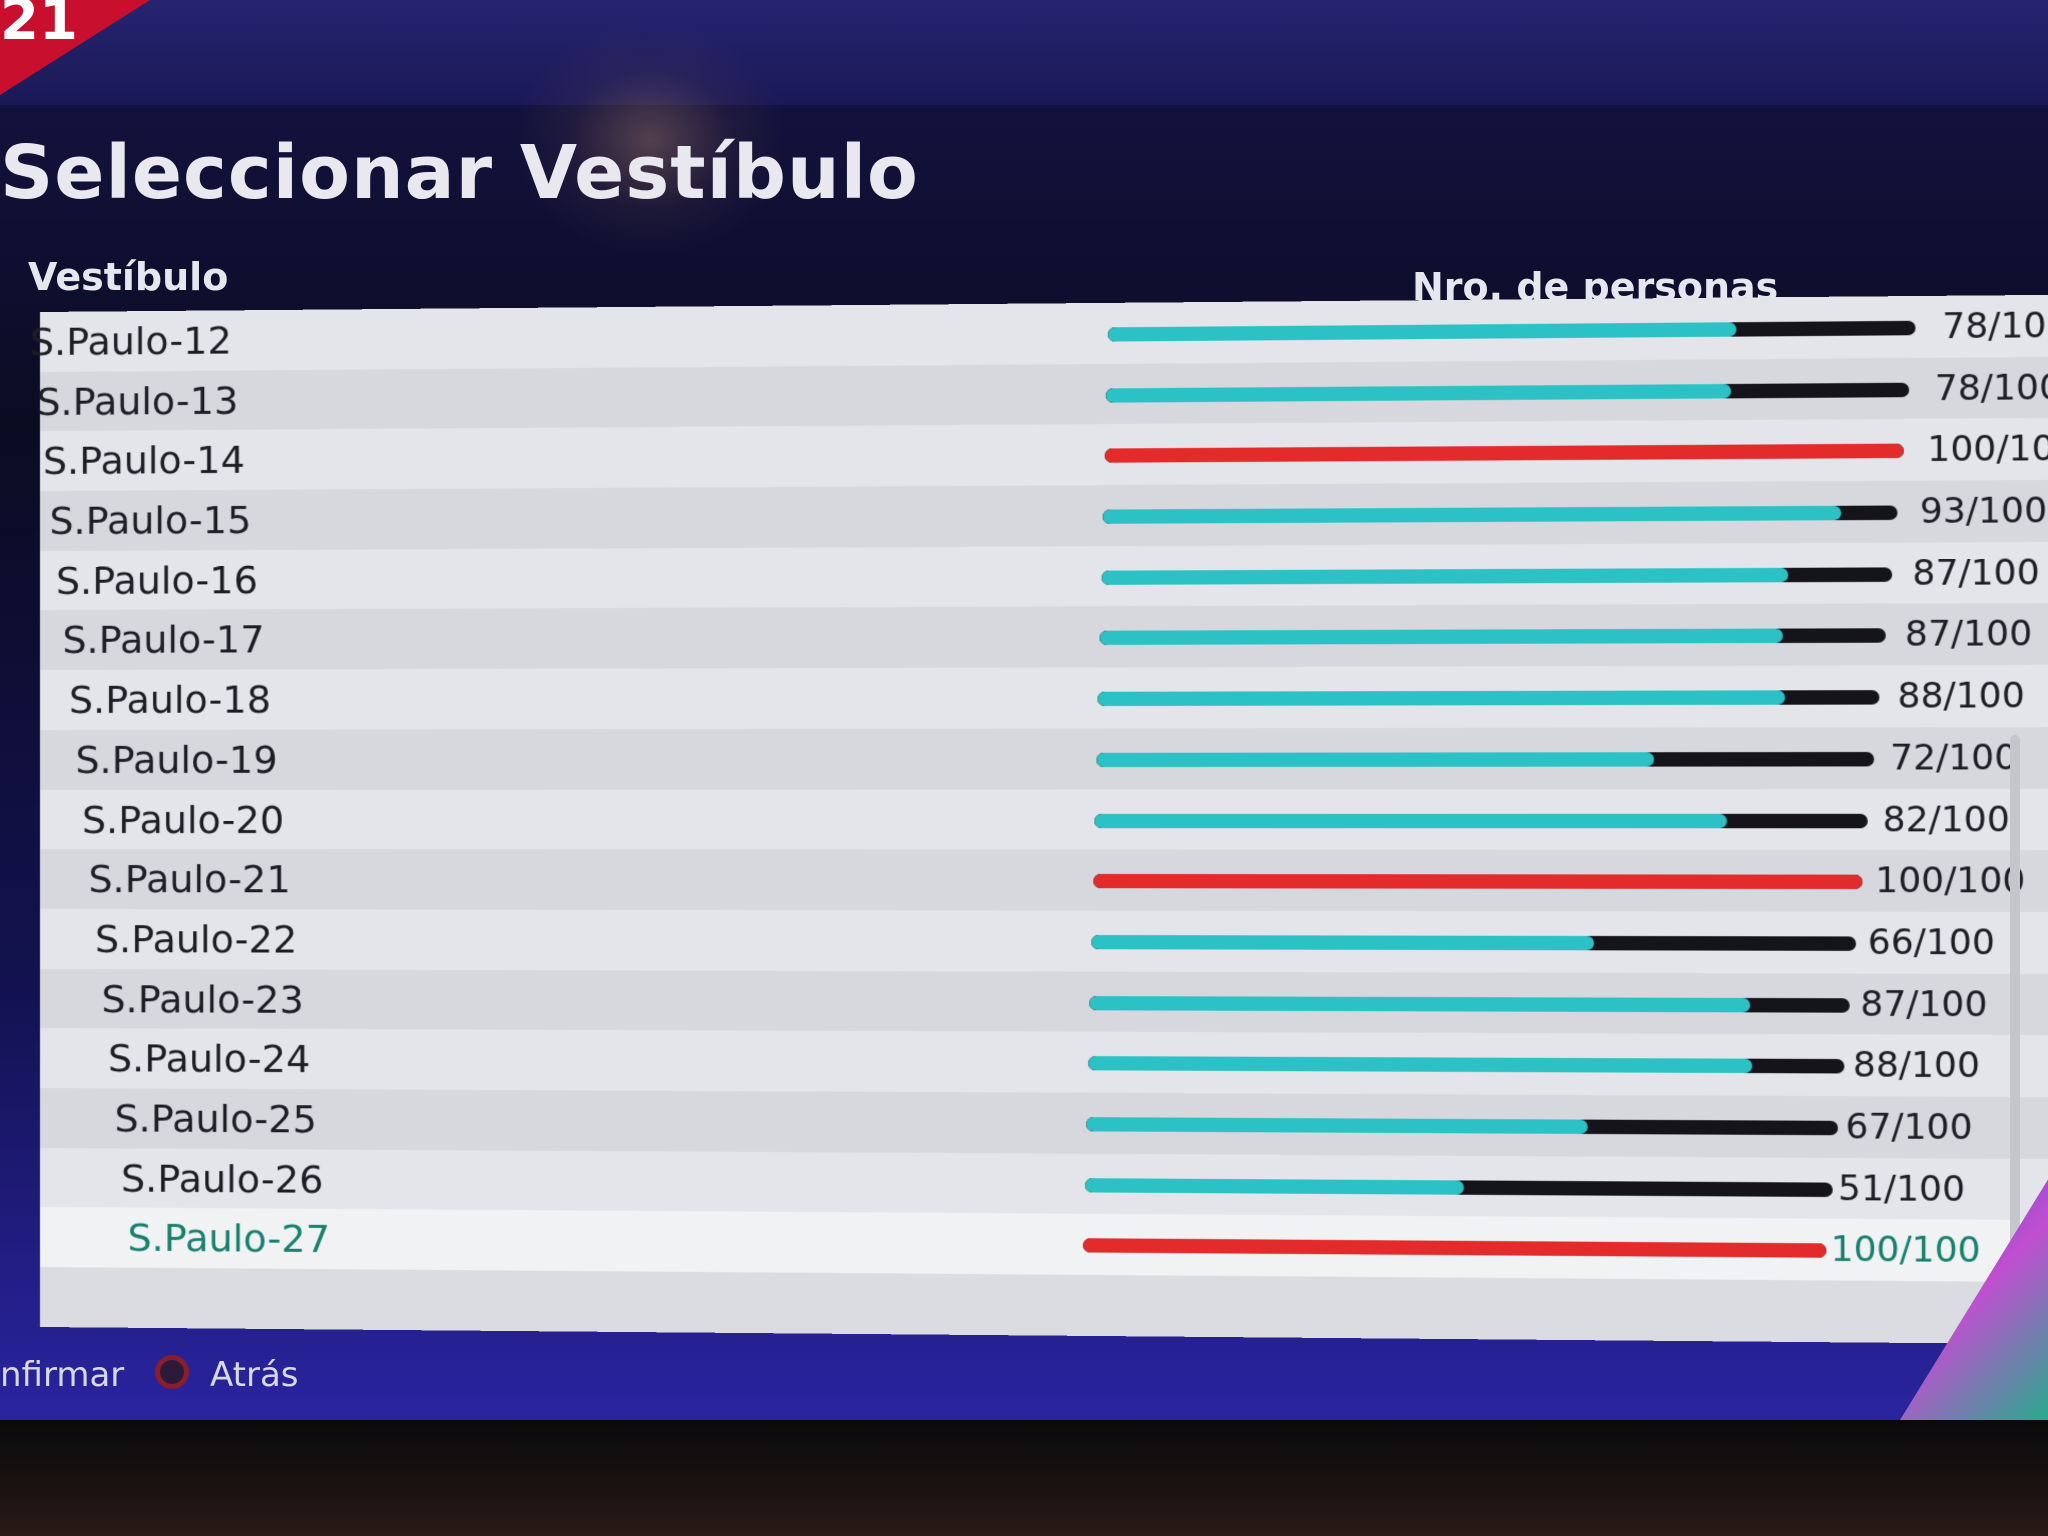  What do you see at coordinates (1044, 1062) in the screenshot?
I see `lobby-row: S.Paulo-24 88/100` at bounding box center [1044, 1062].